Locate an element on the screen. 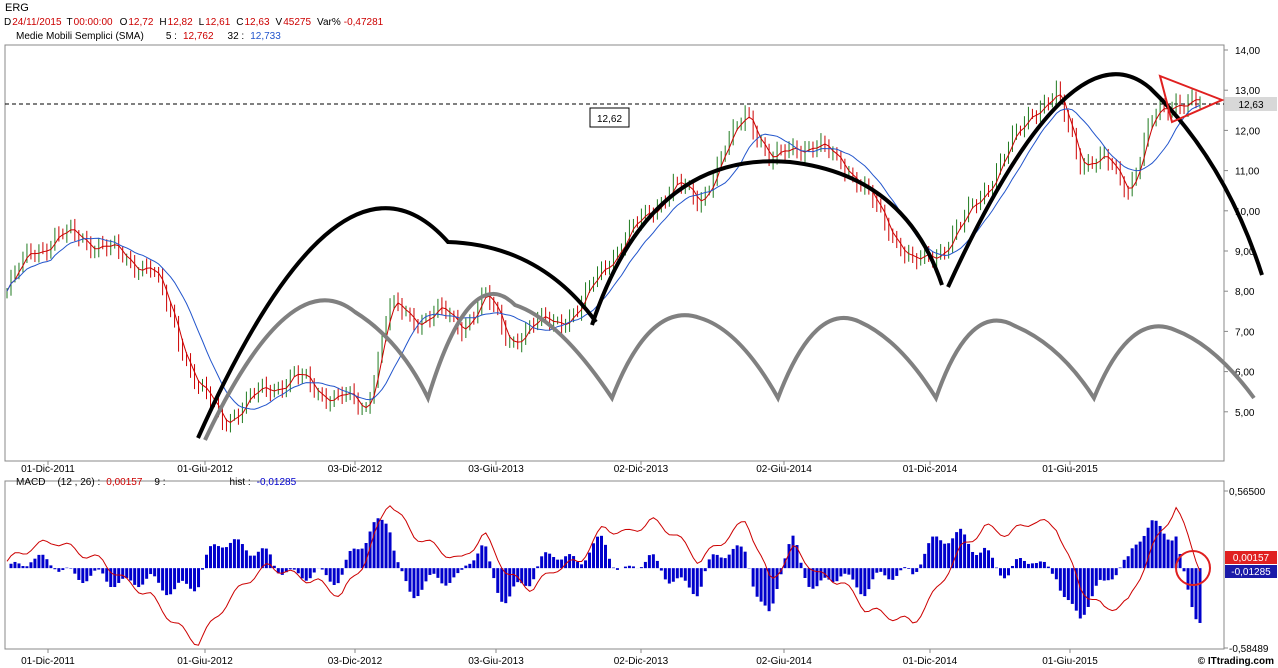  price-y-tick-label: 12,00 is located at coordinates (1247, 131).